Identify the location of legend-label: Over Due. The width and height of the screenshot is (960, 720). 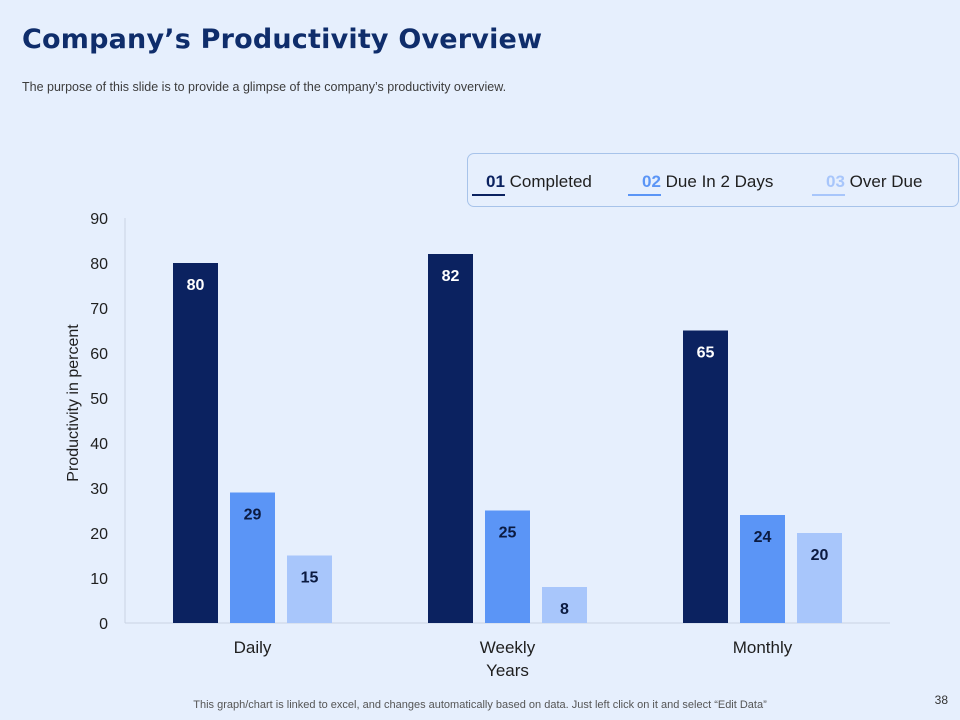
(886, 181).